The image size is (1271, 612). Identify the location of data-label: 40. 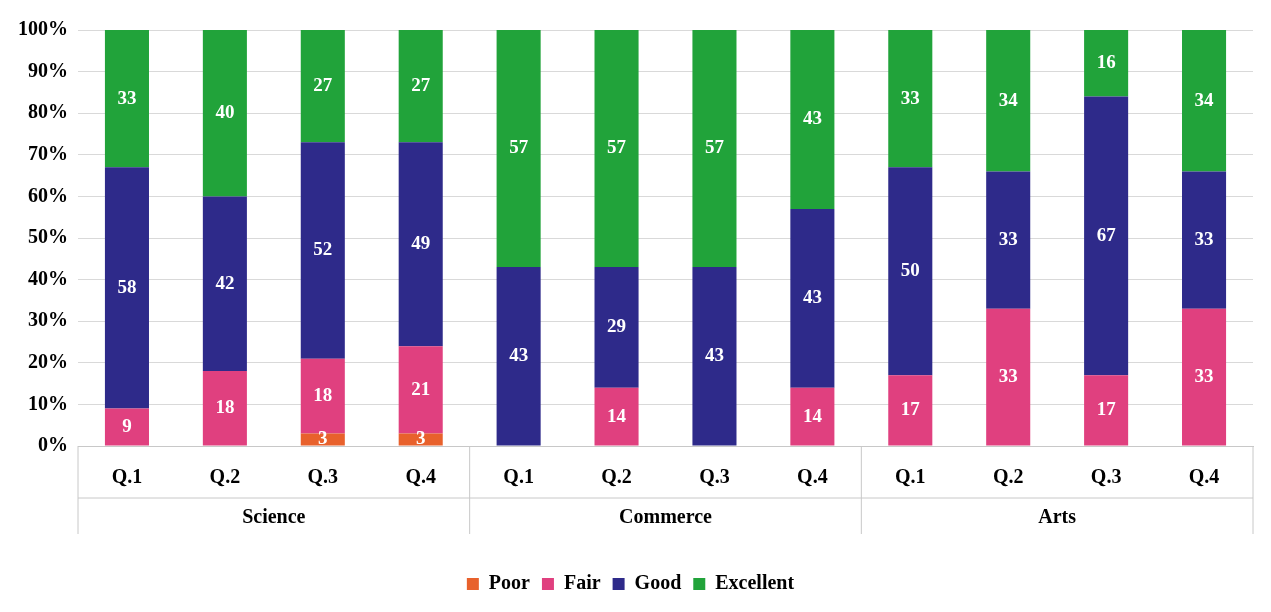
(225, 112).